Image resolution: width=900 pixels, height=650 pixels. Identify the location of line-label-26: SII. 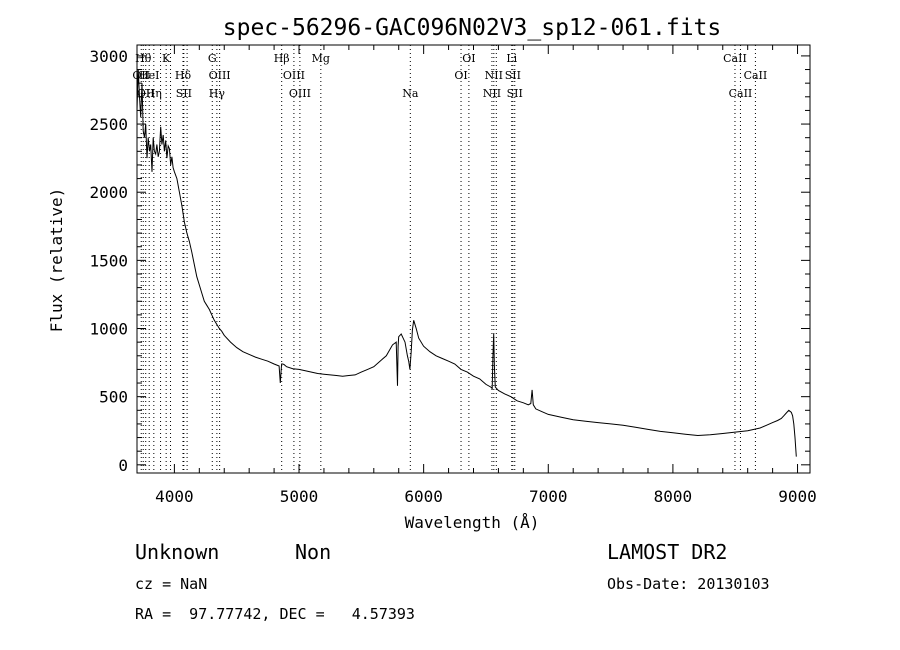
(515, 93).